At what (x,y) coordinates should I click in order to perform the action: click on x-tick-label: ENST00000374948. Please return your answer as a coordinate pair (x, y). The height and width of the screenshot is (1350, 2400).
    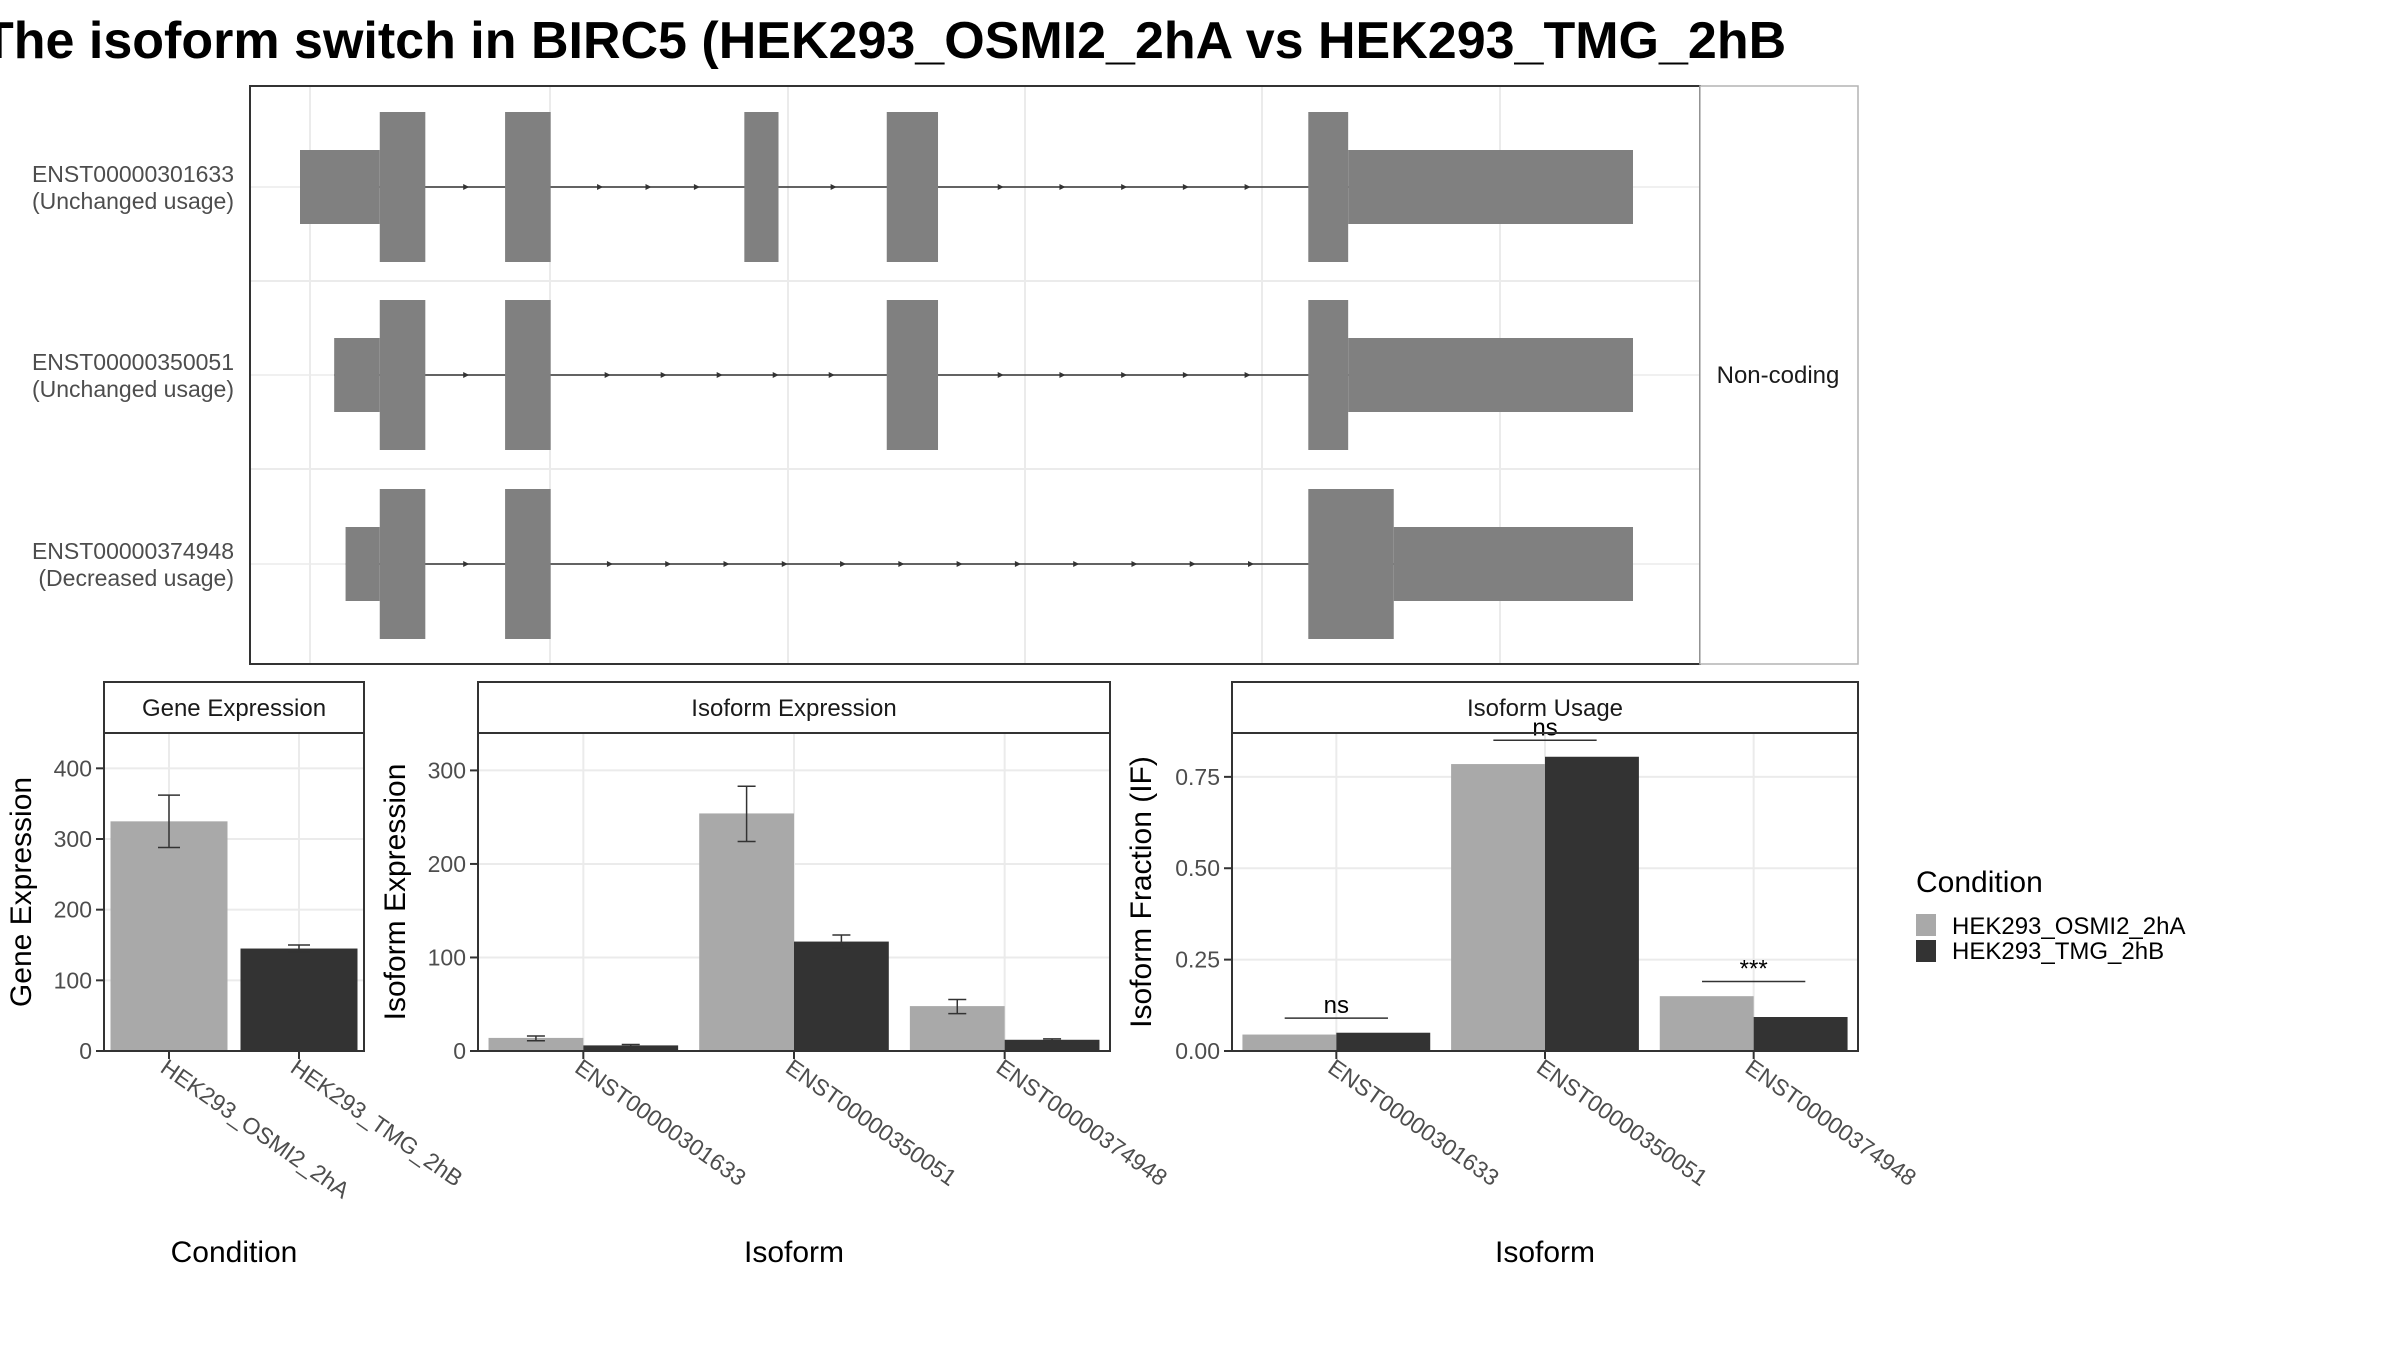
    Looking at the image, I should click on (1082, 1122).